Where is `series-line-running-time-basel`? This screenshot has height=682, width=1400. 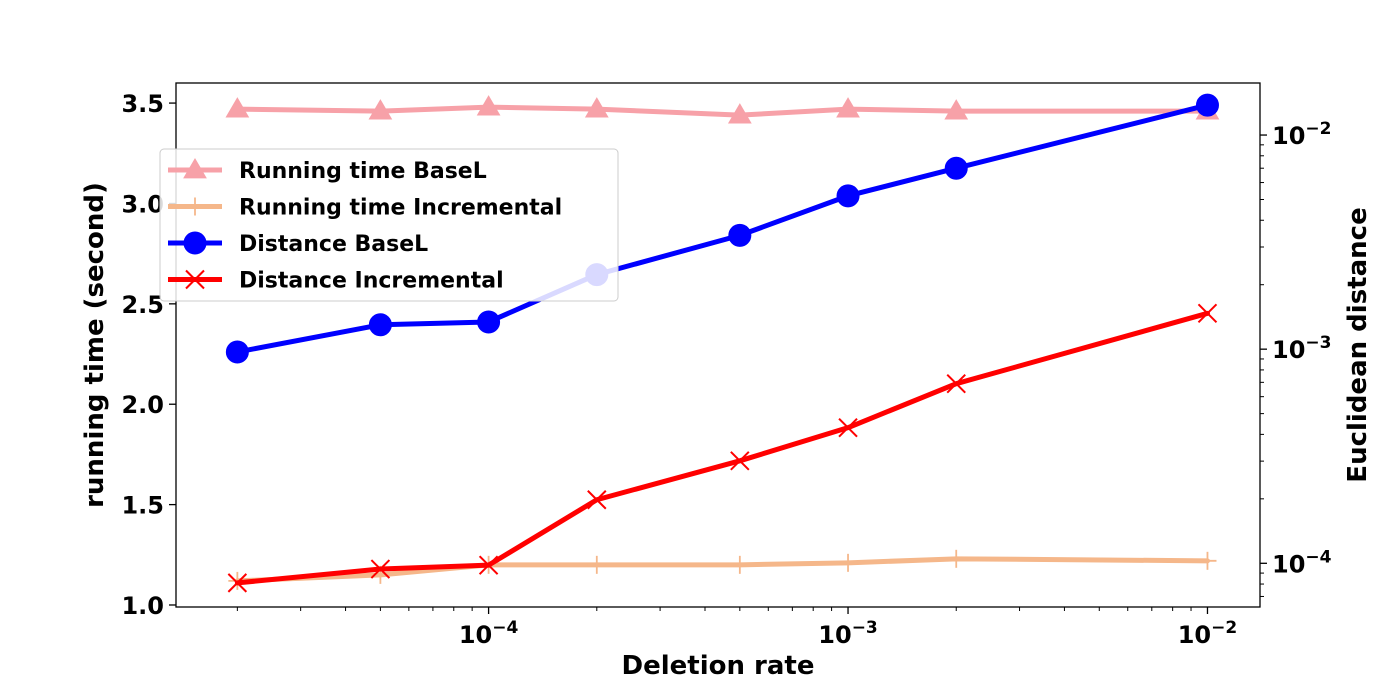 series-line-running-time-basel is located at coordinates (722, 111).